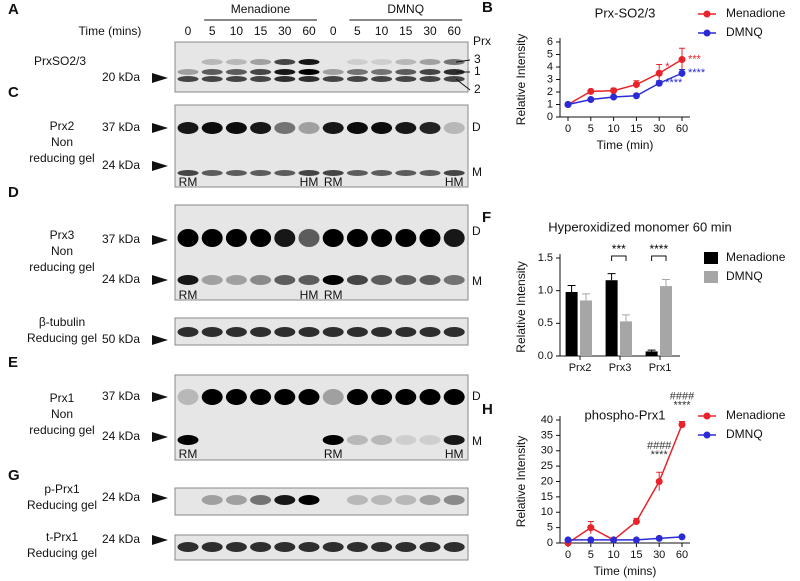 The height and width of the screenshot is (581, 800). Describe the element at coordinates (62, 489) in the screenshot. I see `blot-label: p-Prx1` at that location.